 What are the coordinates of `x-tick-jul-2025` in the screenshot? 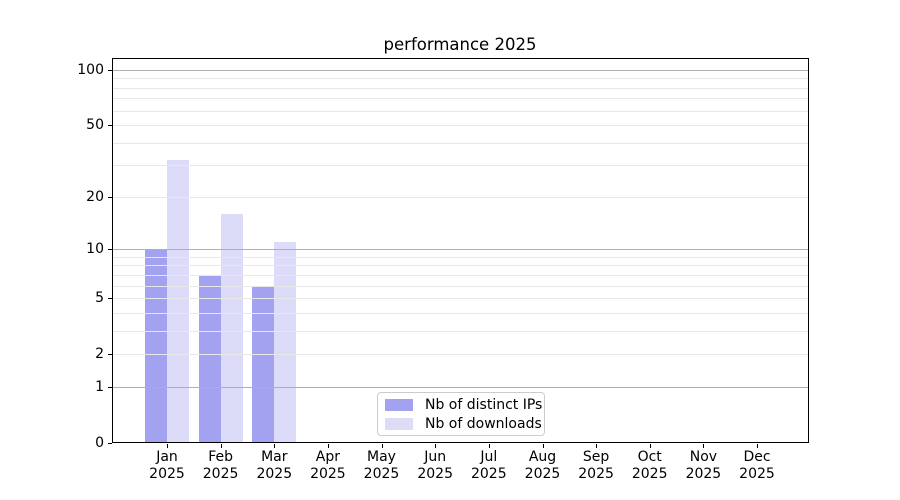 It's located at (489, 446).